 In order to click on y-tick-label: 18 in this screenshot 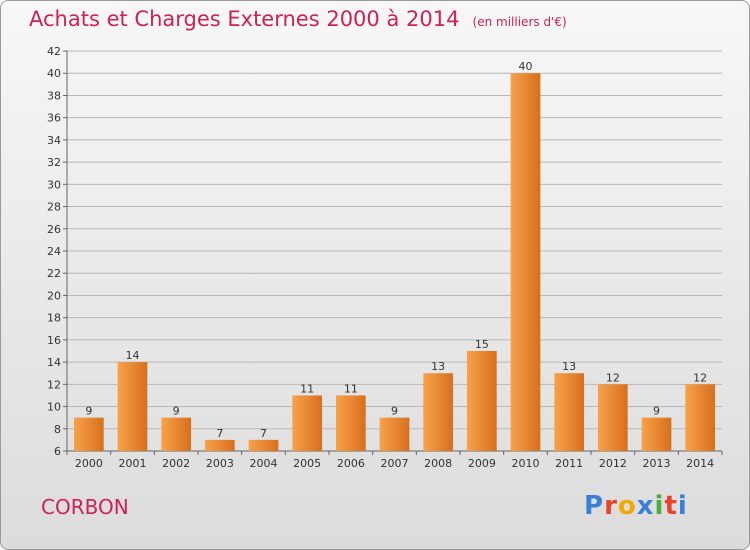, I will do `click(54, 318)`.